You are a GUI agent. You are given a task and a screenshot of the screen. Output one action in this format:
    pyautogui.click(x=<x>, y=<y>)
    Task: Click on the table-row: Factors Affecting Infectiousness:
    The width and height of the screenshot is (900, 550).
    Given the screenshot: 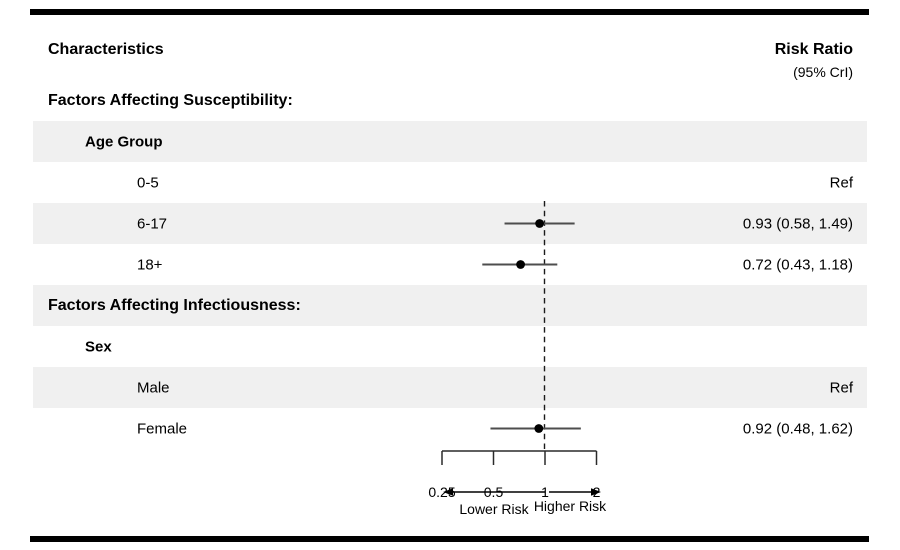 What is the action you would take?
    pyautogui.click(x=450, y=305)
    